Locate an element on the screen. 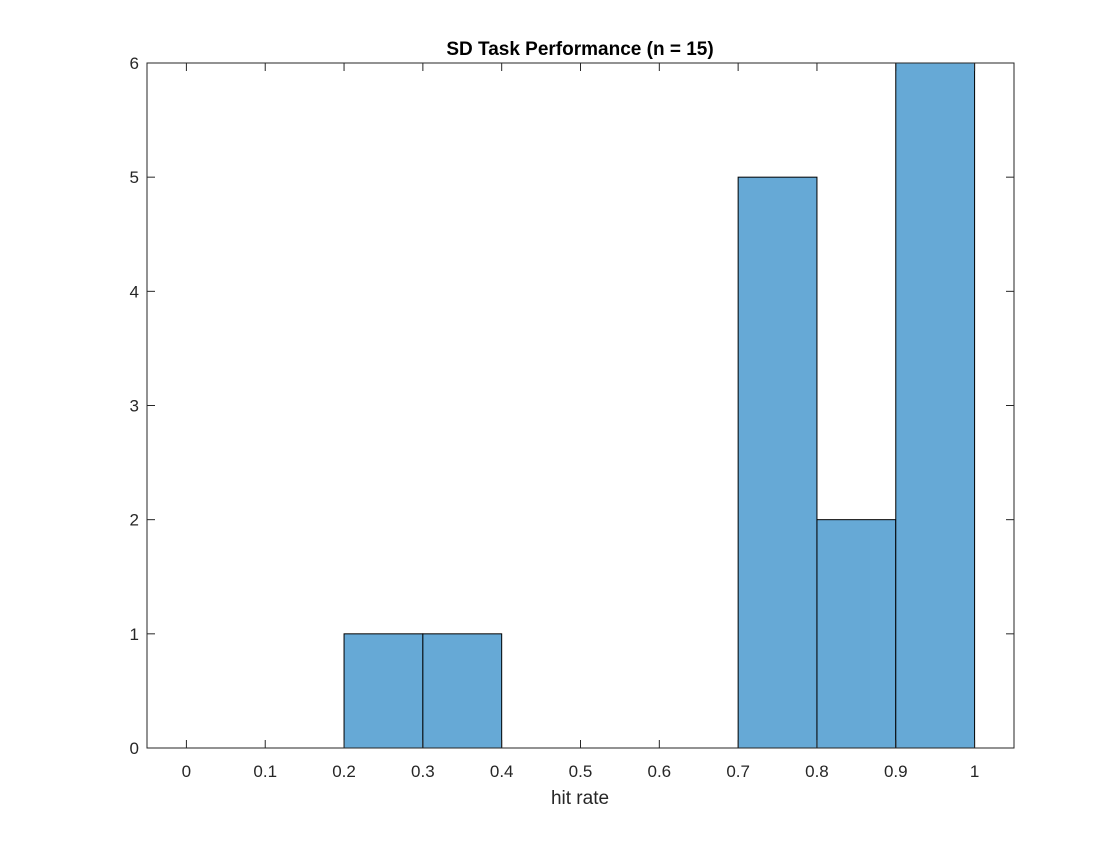 The height and width of the screenshot is (845, 1120). x-tick-label: 0.3 is located at coordinates (423, 771).